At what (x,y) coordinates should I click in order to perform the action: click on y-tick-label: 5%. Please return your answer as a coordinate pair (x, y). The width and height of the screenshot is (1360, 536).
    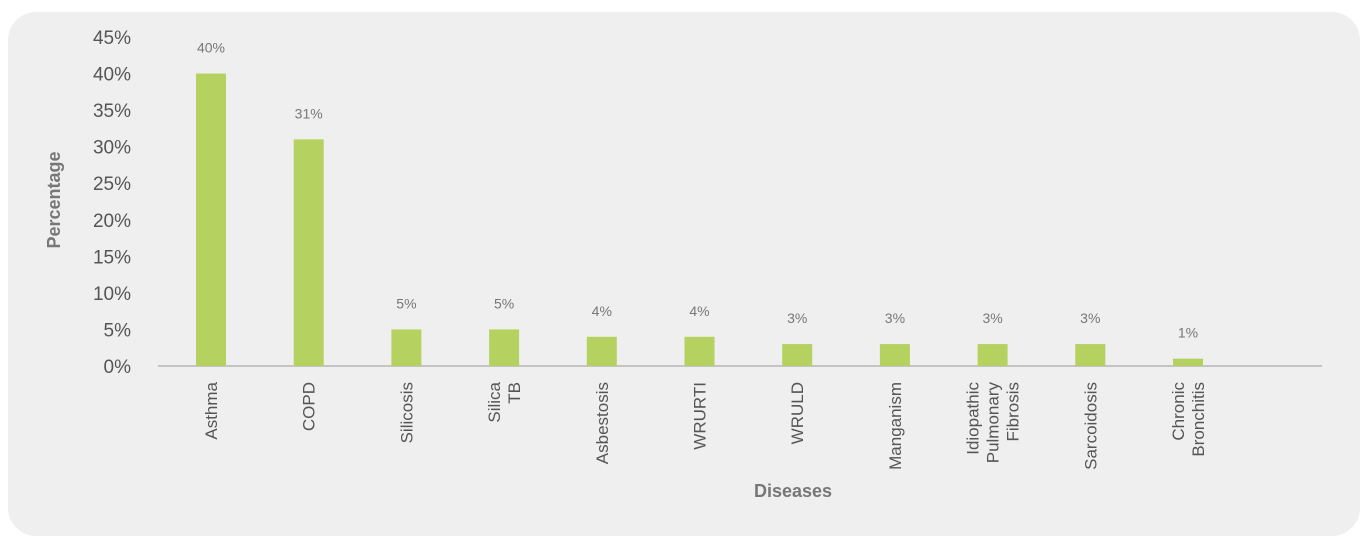
    Looking at the image, I should click on (118, 330).